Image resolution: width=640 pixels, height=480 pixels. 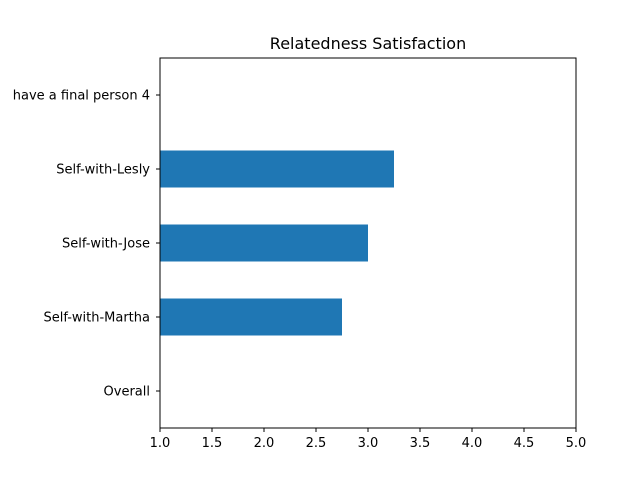 I want to click on bar-self-with-jose, so click(x=264, y=243).